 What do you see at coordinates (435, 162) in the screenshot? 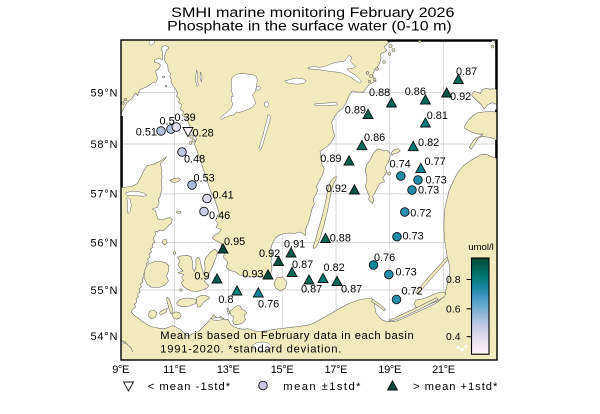
I see `svg-text: 0.77` at bounding box center [435, 162].